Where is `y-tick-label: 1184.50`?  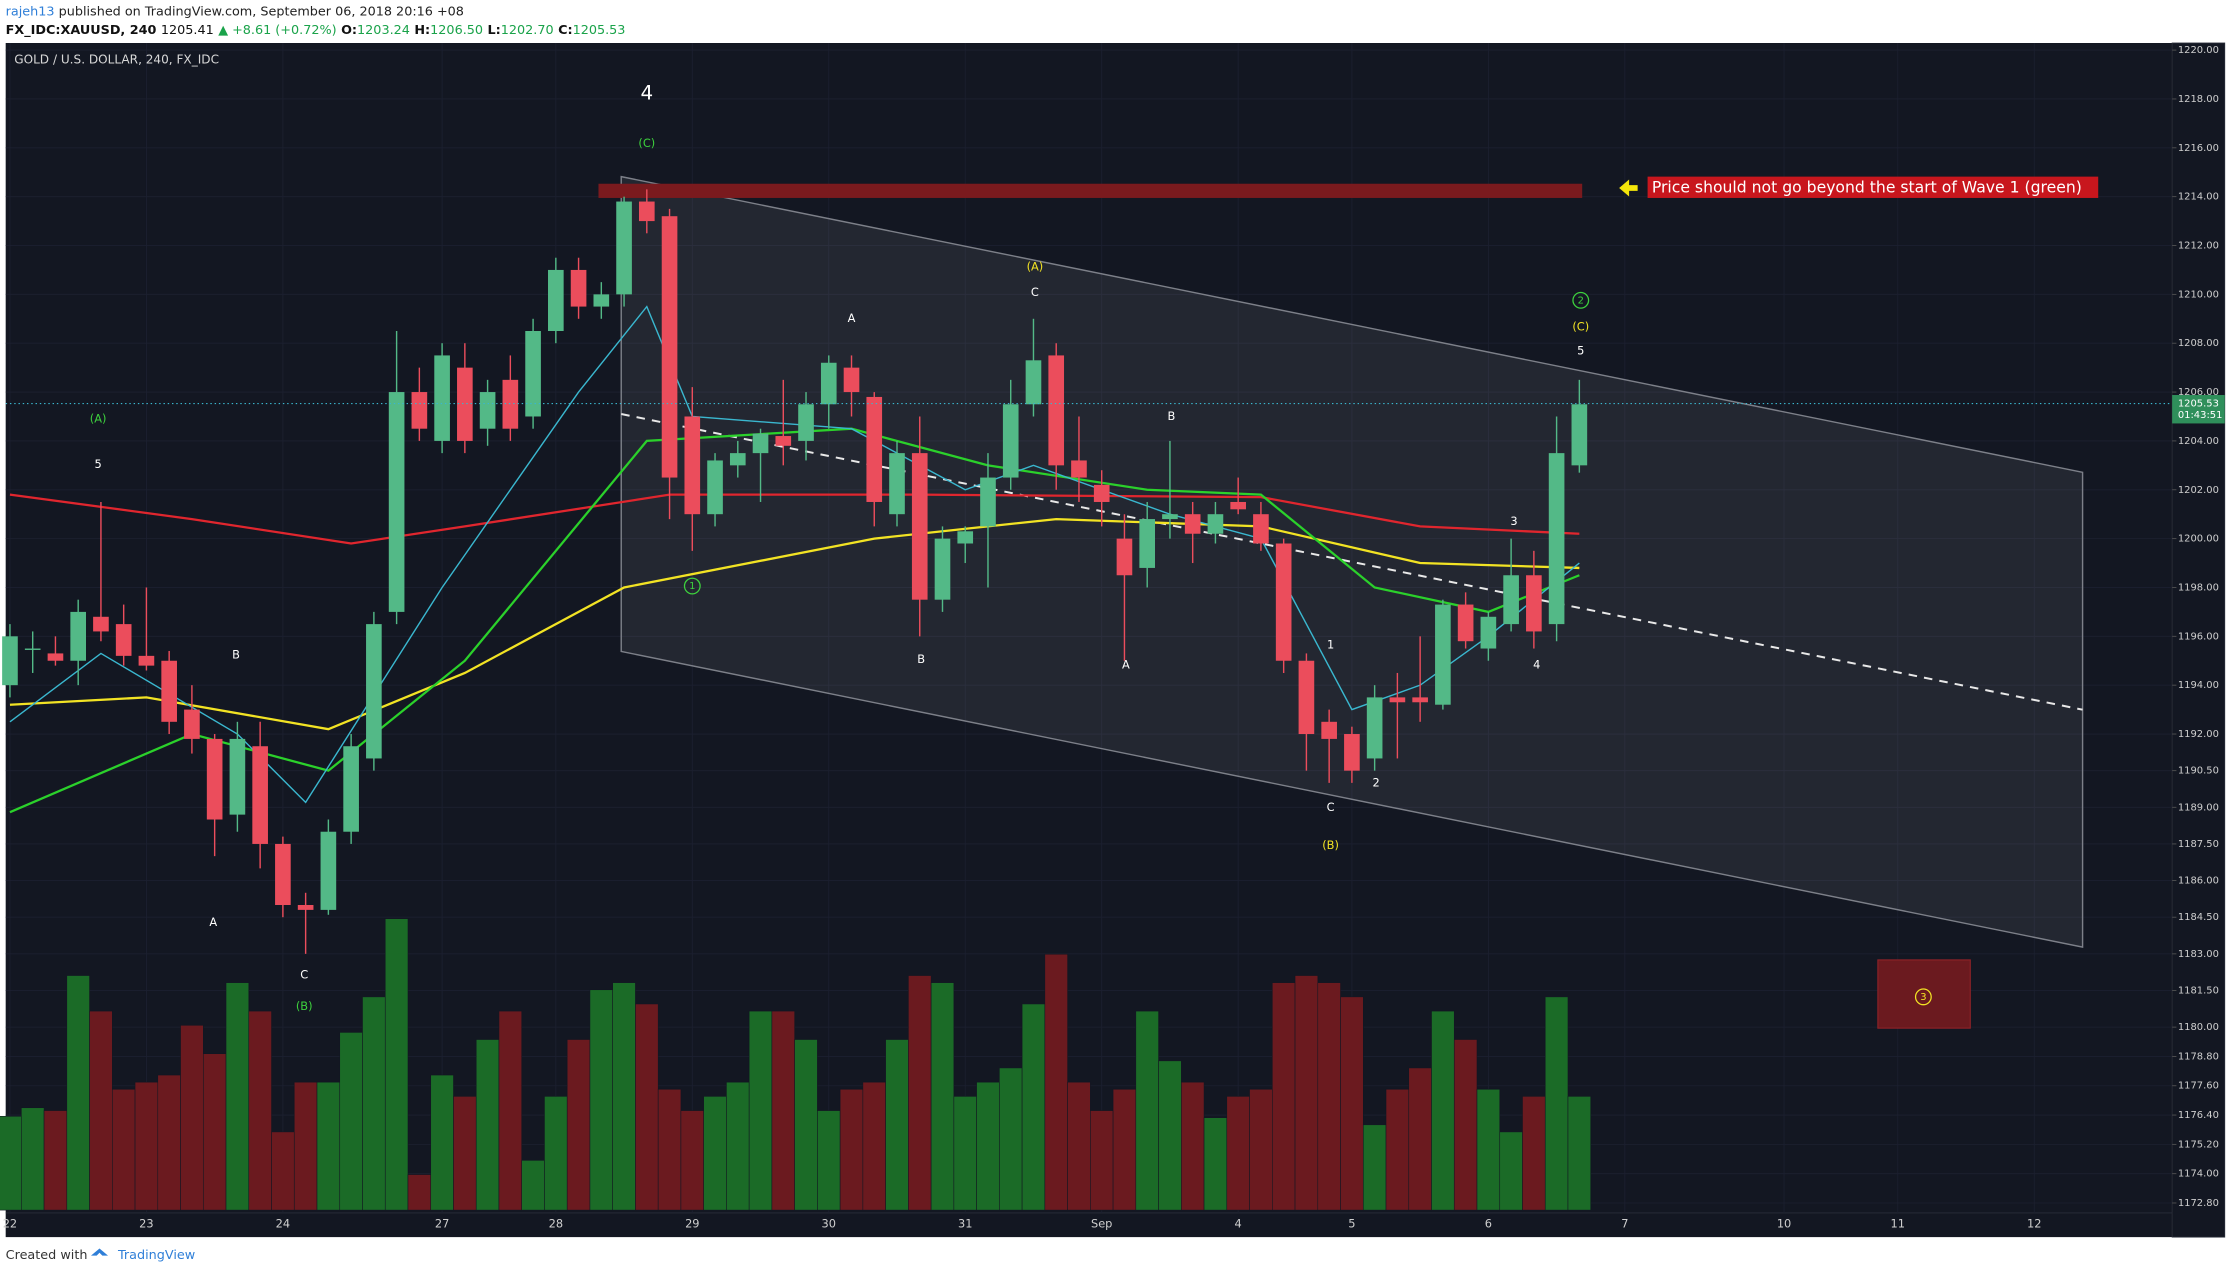
y-tick-label: 1184.50 is located at coordinates (2198, 917).